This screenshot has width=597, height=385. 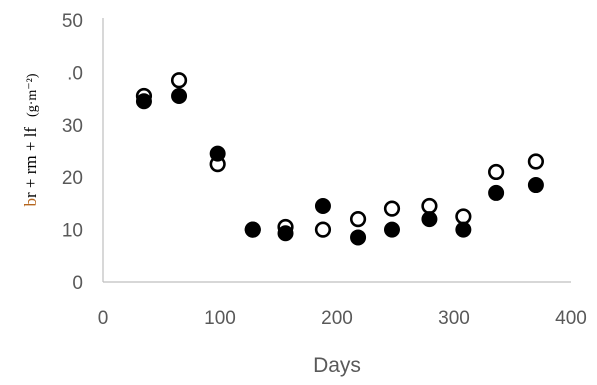 What do you see at coordinates (72, 152) in the screenshot?
I see `y-tick-labels: 0 10 20 30 .0 50` at bounding box center [72, 152].